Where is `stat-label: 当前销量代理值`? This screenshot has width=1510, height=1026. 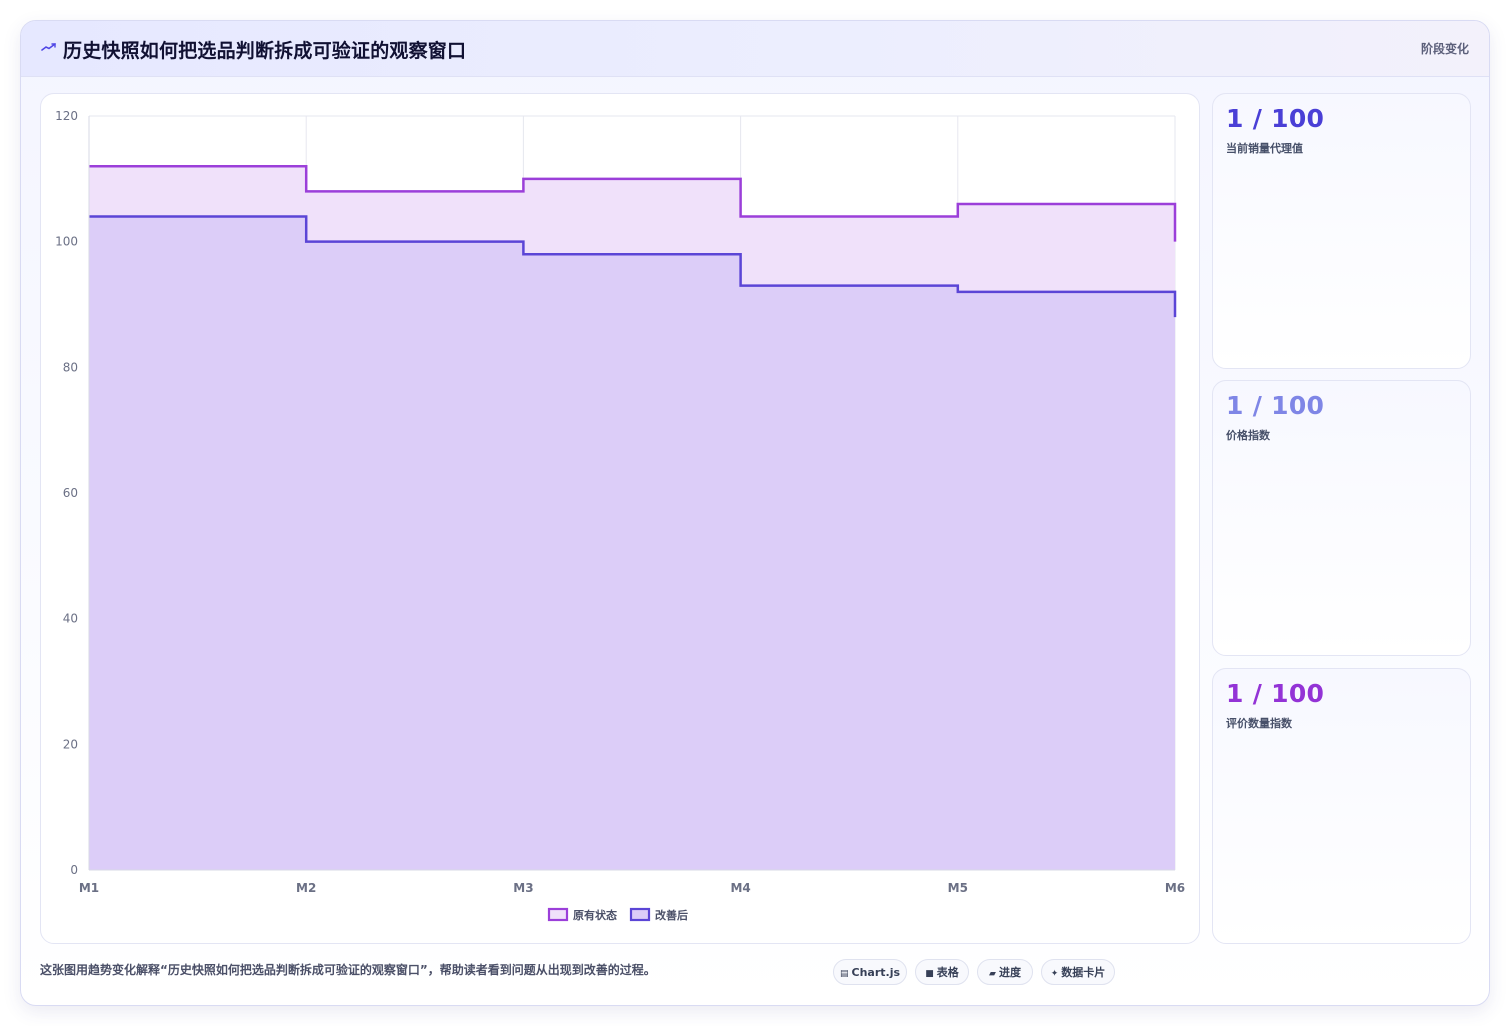
stat-label: 当前销量代理值 is located at coordinates (1264, 148).